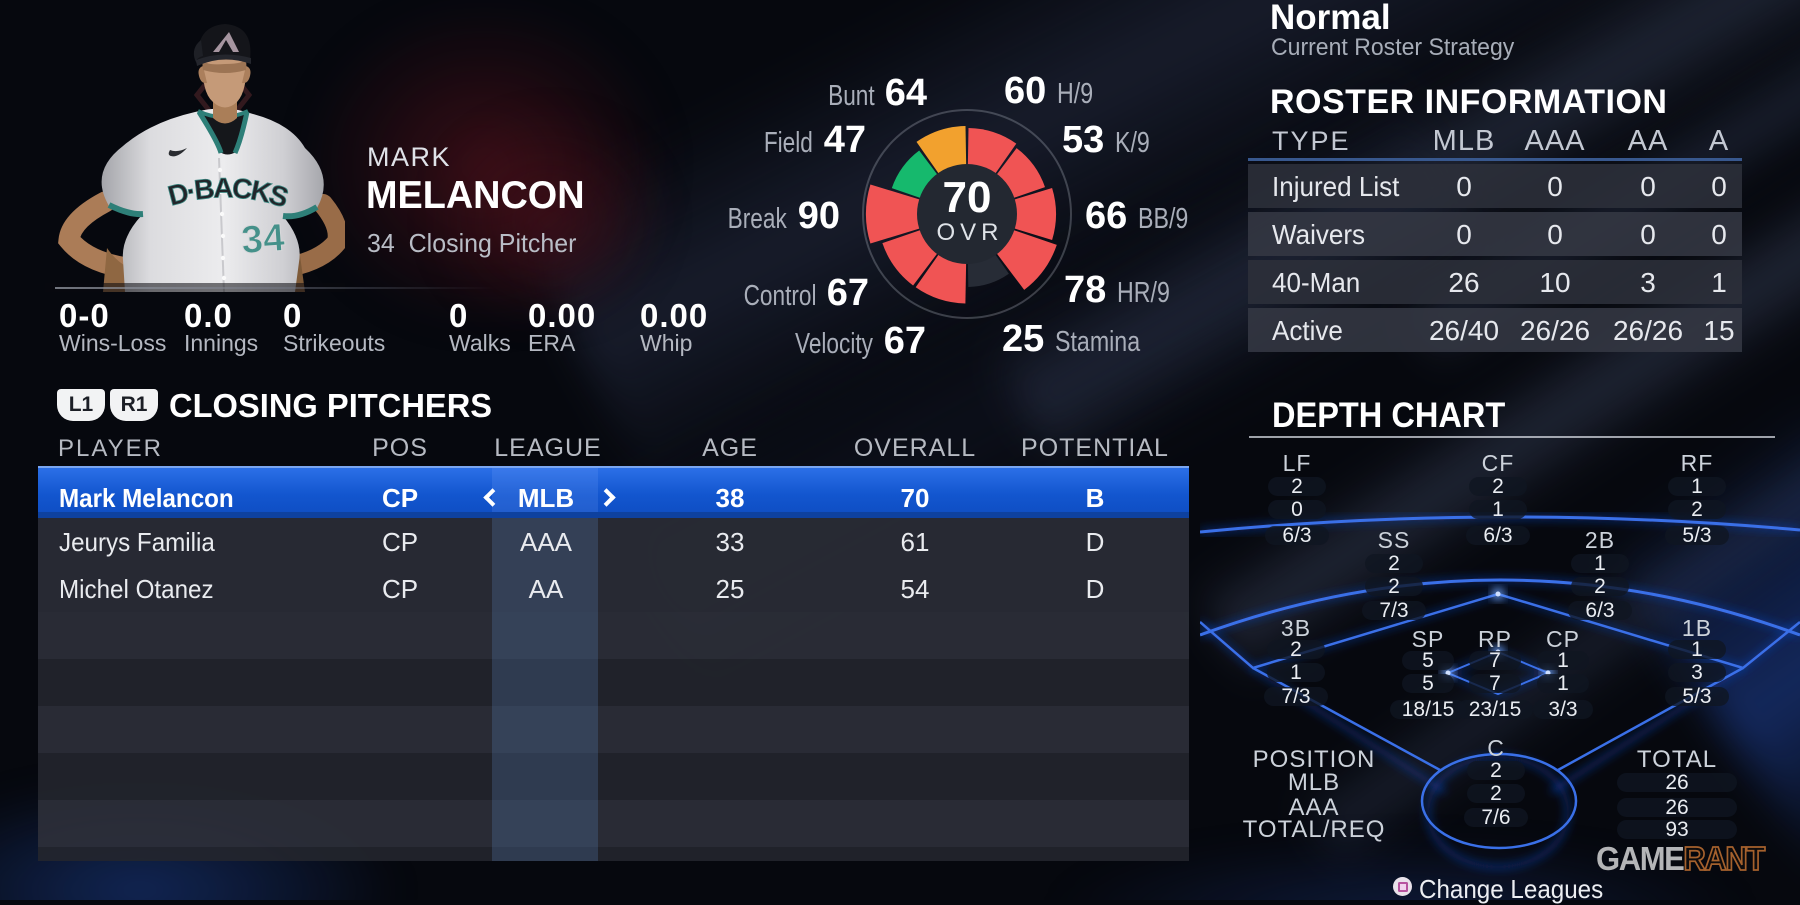 This screenshot has width=1800, height=905. I want to click on svg-text: 34, so click(263, 239).